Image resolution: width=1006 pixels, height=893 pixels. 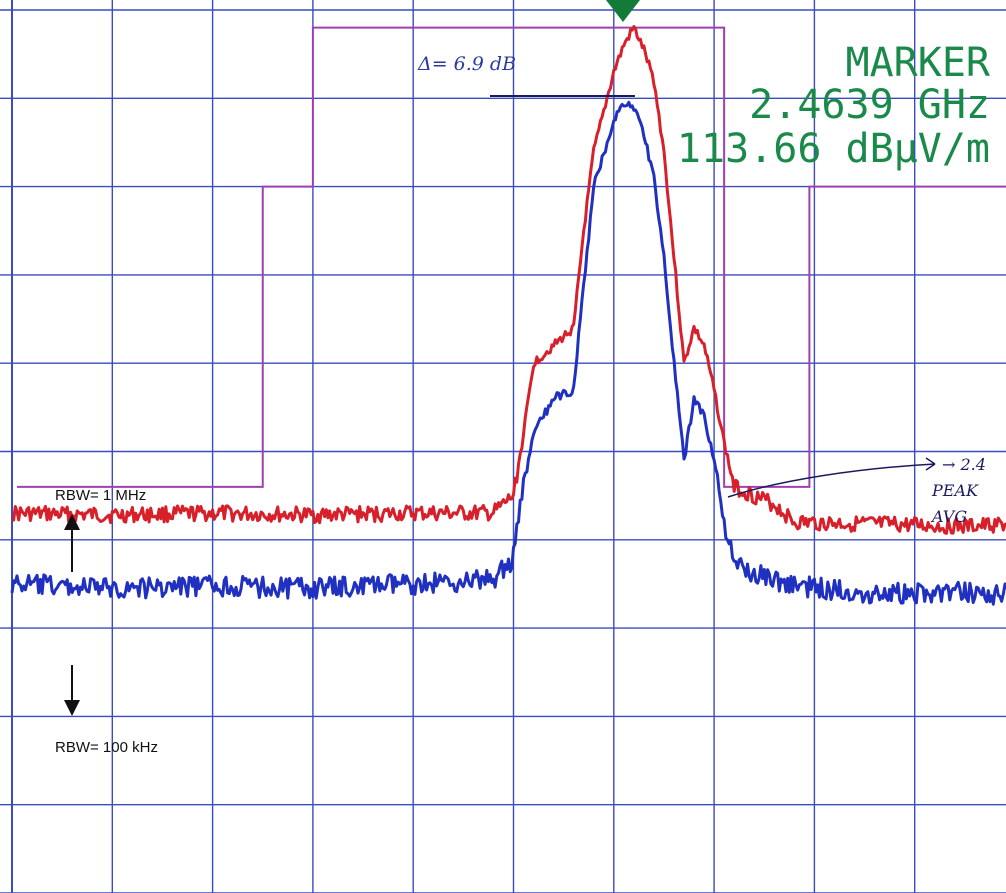 I want to click on note-line-1: → 2.4, so click(x=964, y=464).